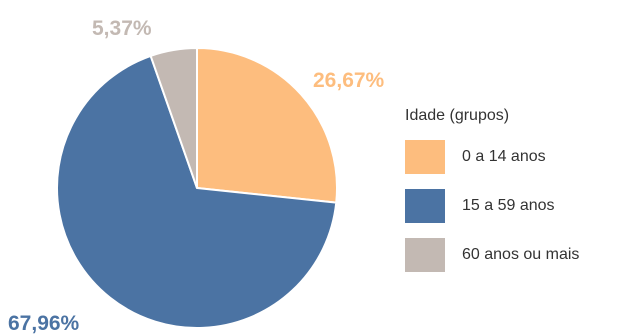 Image resolution: width=624 pixels, height=334 pixels. I want to click on legend-item-15-a-59-anos: 15 a 59 anos, so click(512, 206).